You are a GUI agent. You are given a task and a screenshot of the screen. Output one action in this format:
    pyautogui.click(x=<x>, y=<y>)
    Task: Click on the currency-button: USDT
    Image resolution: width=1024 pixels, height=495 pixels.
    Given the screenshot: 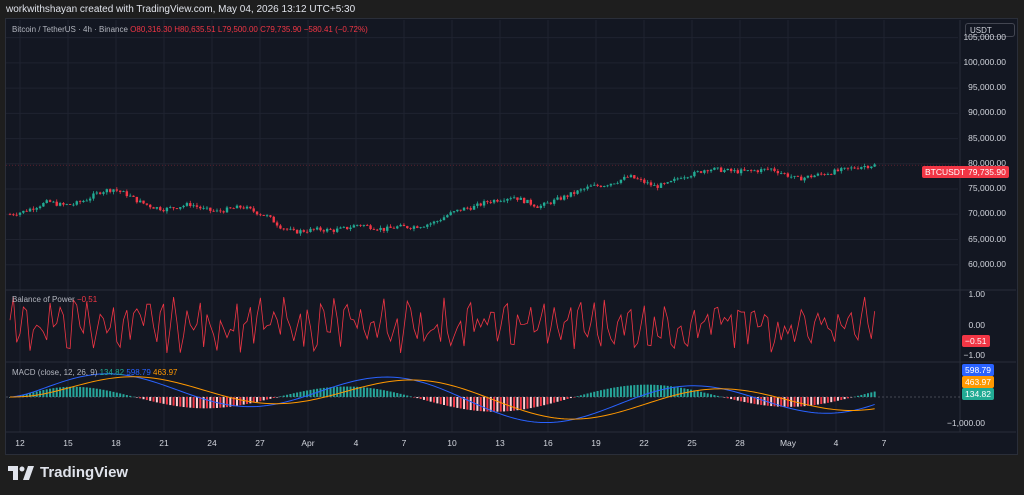 What is the action you would take?
    pyautogui.click(x=990, y=30)
    